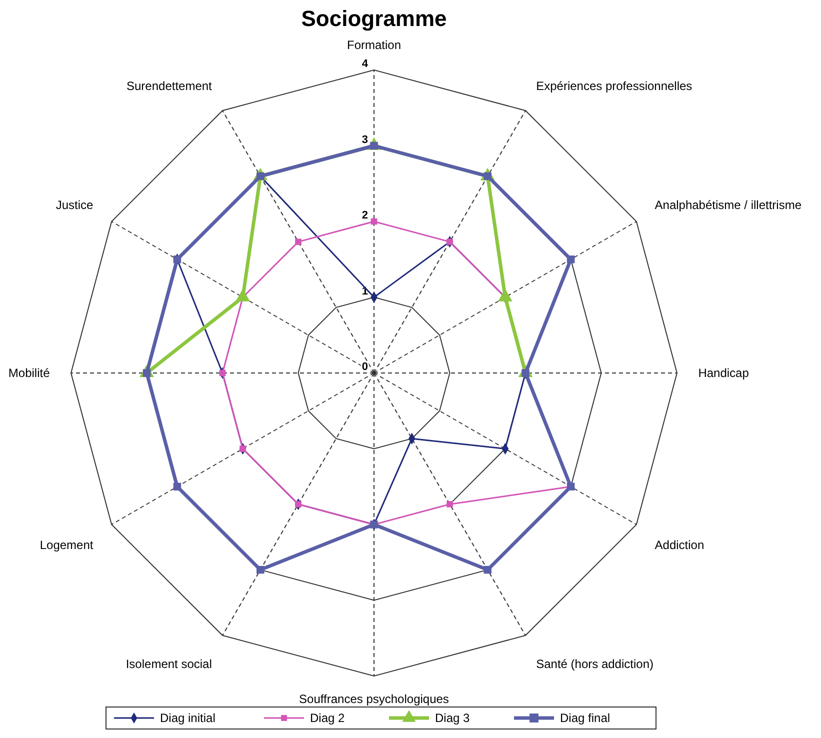 The image size is (821, 738). What do you see at coordinates (169, 663) in the screenshot?
I see `spoke-label: Isolement social` at bounding box center [169, 663].